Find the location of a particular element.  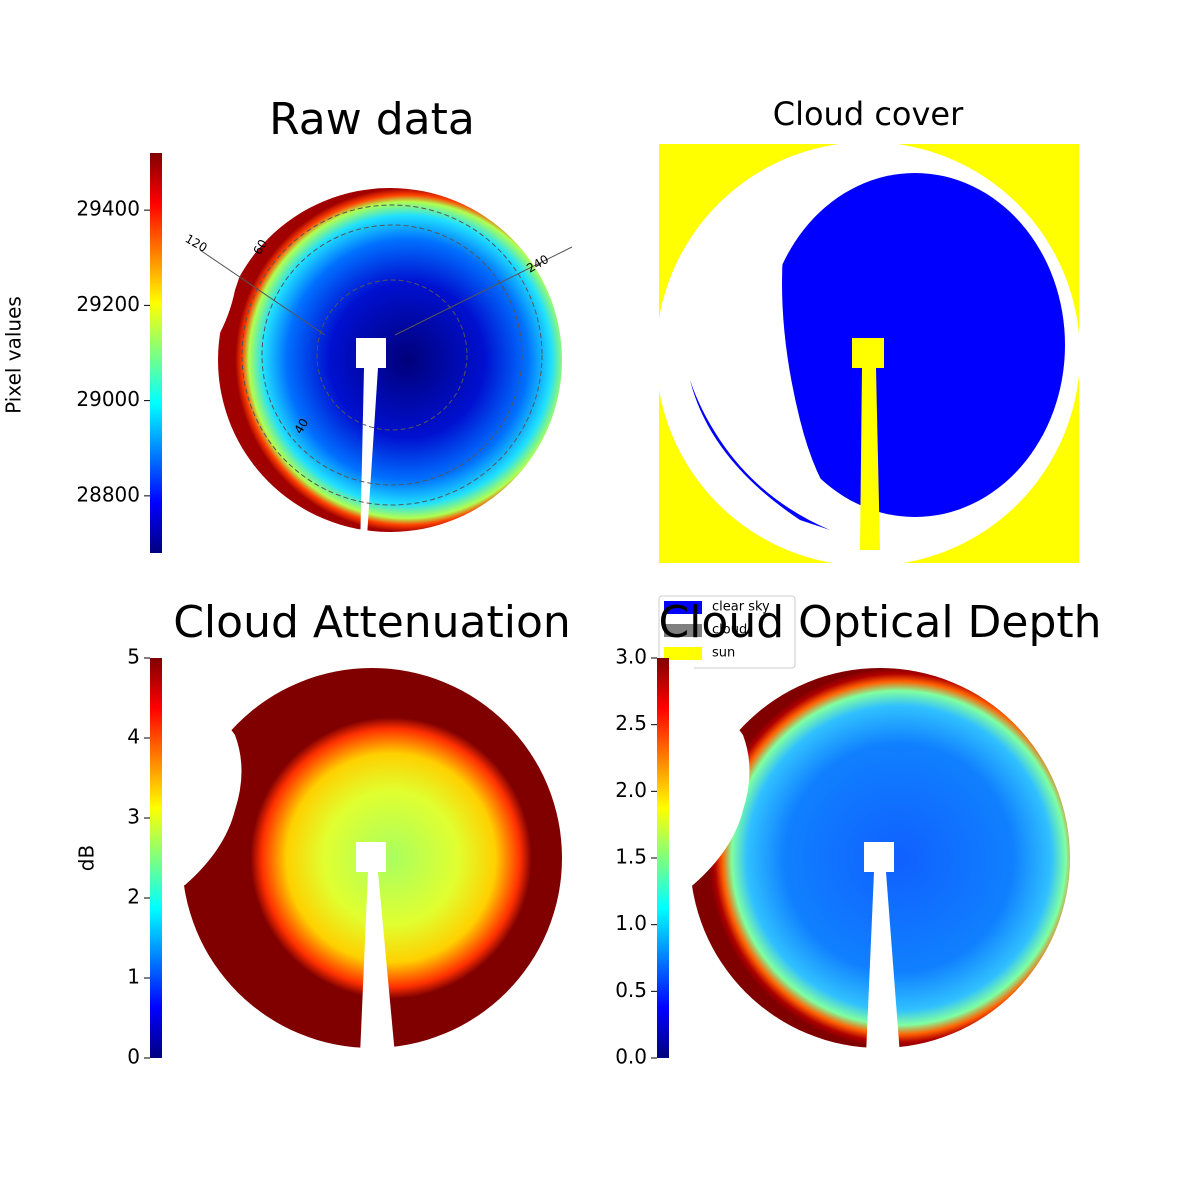

colorbar-tick-label: 3.0 is located at coordinates (631, 657).